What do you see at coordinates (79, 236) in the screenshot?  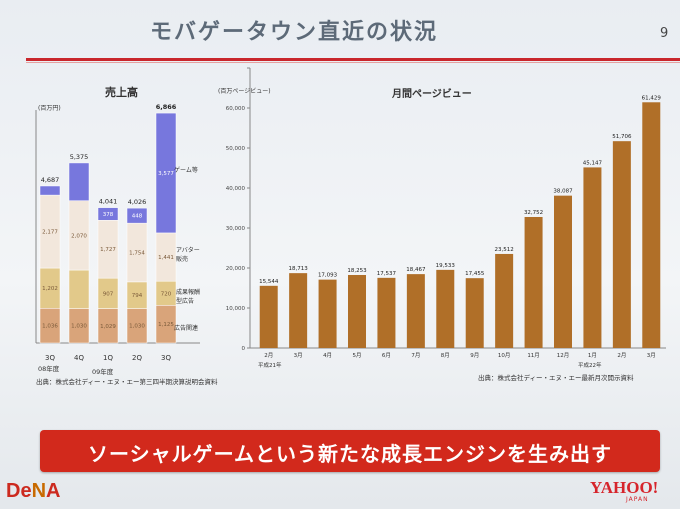 I see `rev-segment-label: 2,070` at bounding box center [79, 236].